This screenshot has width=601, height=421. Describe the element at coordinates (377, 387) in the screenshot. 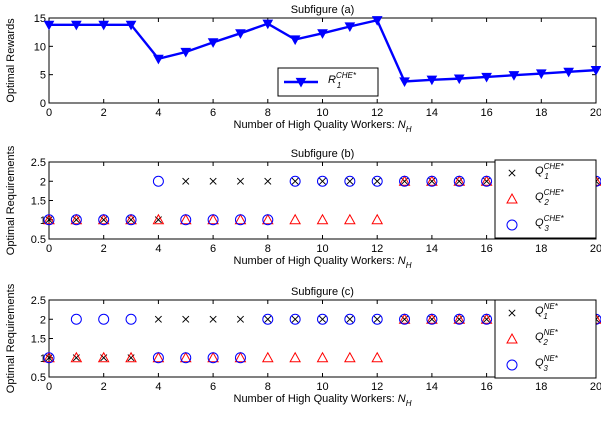

I see `x-tick-label: 12` at that location.